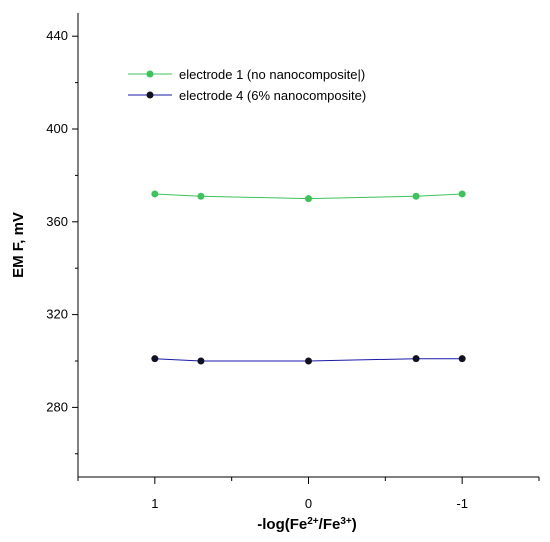 This screenshot has width=550, height=542. Describe the element at coordinates (313, 521) in the screenshot. I see `x-axis-title-sup1: 2+` at that location.